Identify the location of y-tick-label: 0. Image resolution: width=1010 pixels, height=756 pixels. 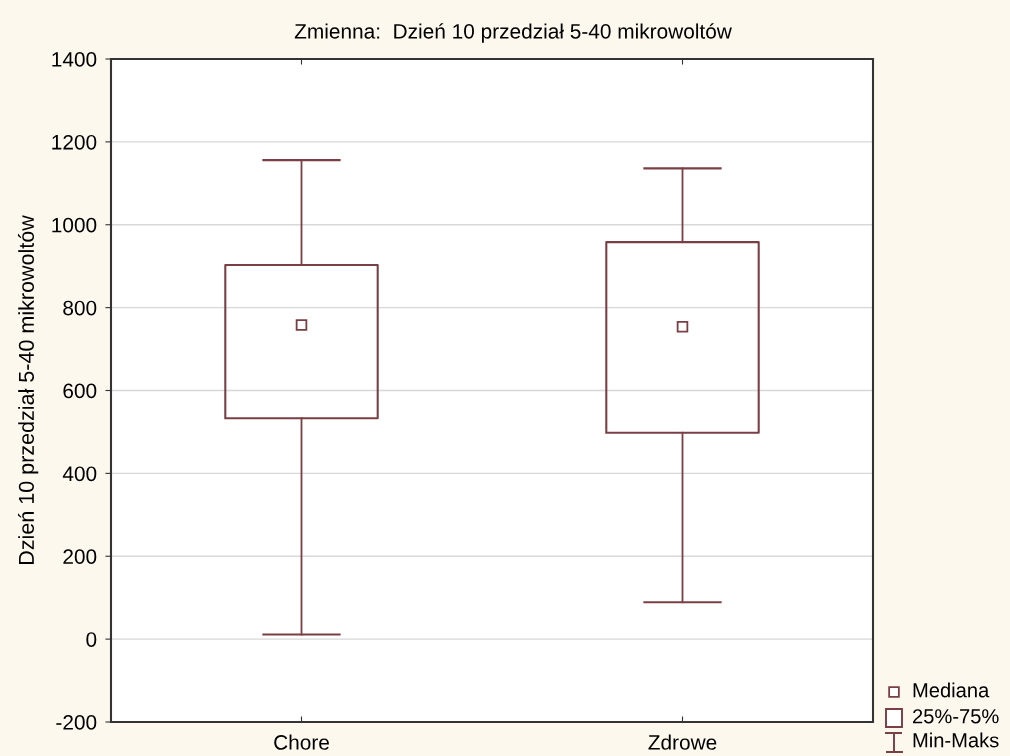
(91, 639).